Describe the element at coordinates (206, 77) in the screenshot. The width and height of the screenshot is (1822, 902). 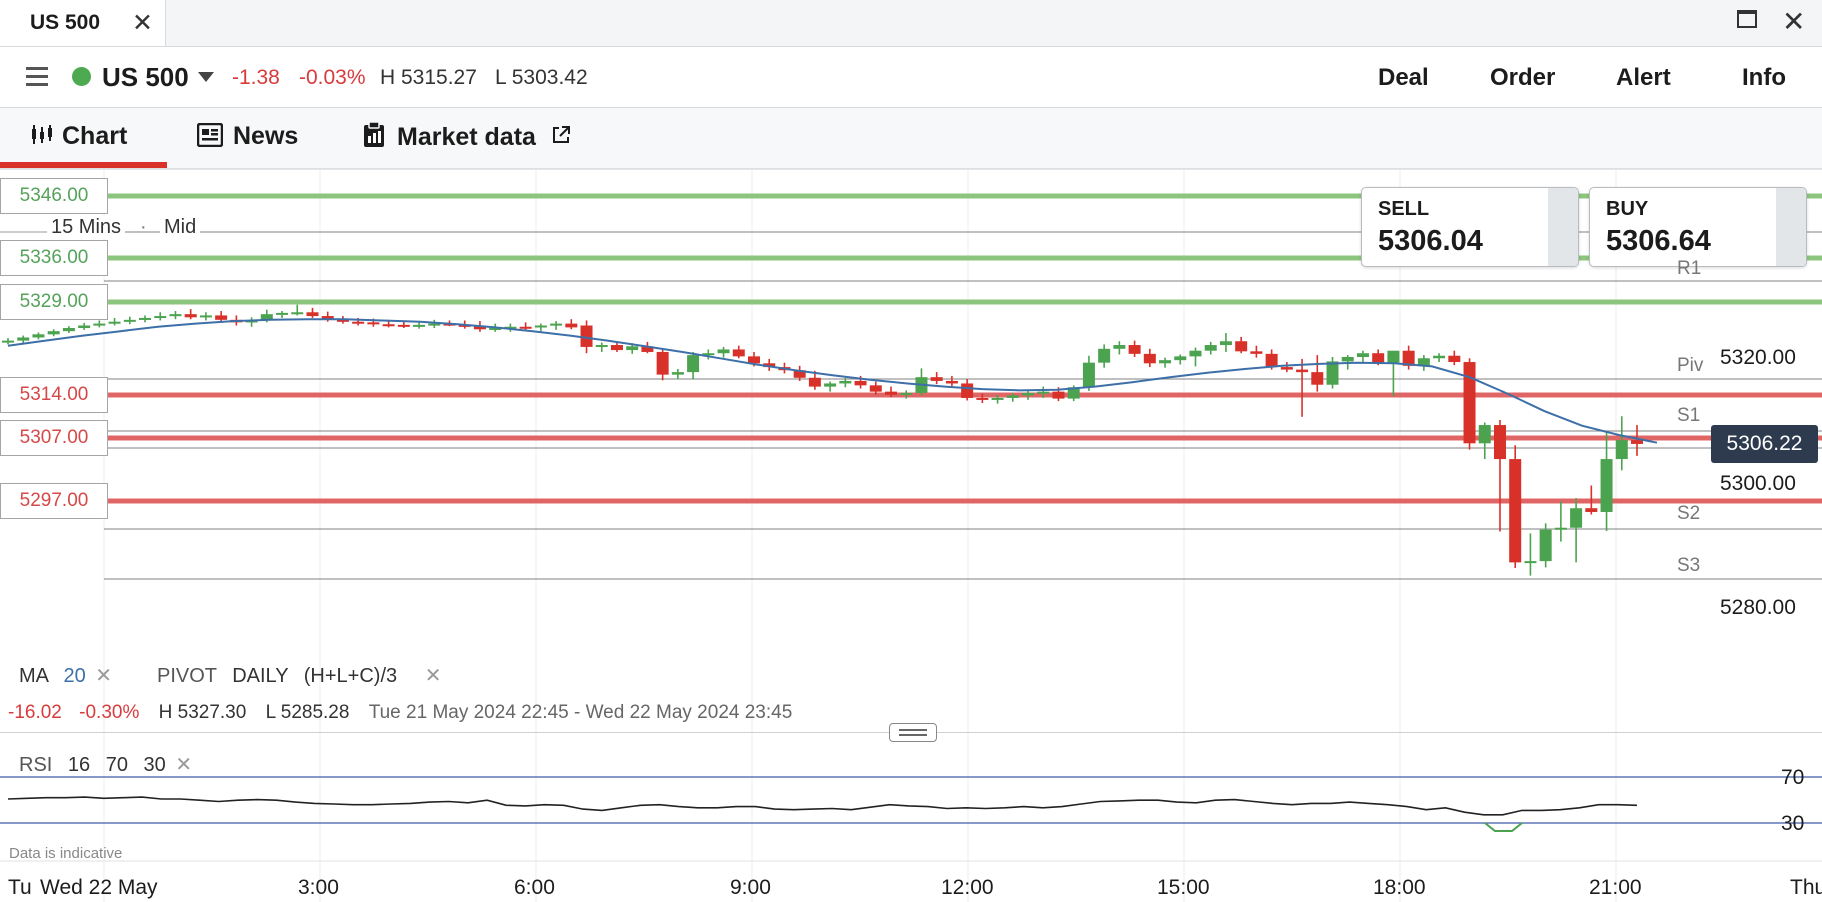
I see `instrument-dropdown-icon` at that location.